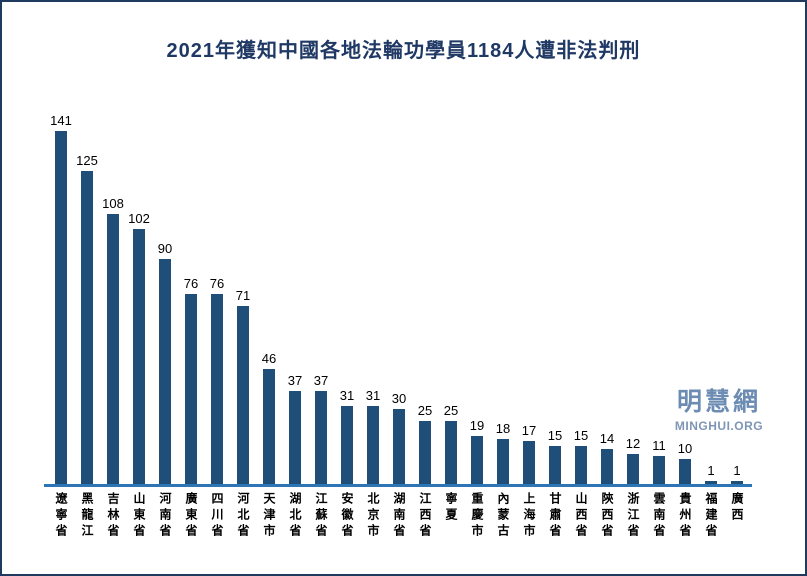  I want to click on x-axis-label: 江西省, so click(425, 516).